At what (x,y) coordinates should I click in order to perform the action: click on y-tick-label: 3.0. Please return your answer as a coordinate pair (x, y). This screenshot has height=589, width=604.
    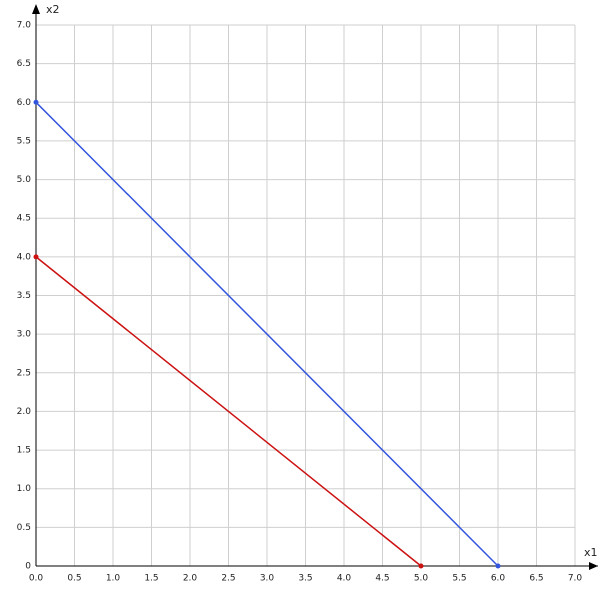
    Looking at the image, I should click on (24, 335).